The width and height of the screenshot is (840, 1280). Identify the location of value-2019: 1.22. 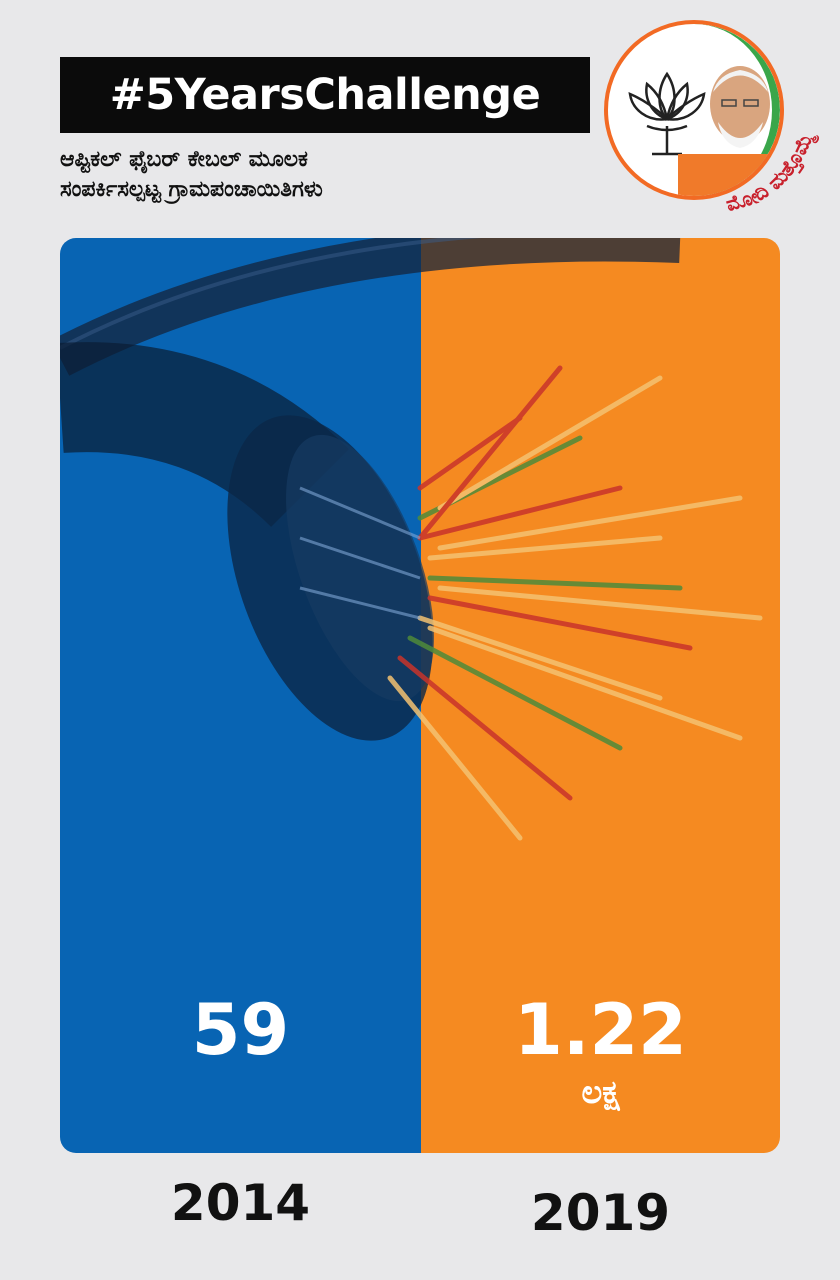
(600, 1030).